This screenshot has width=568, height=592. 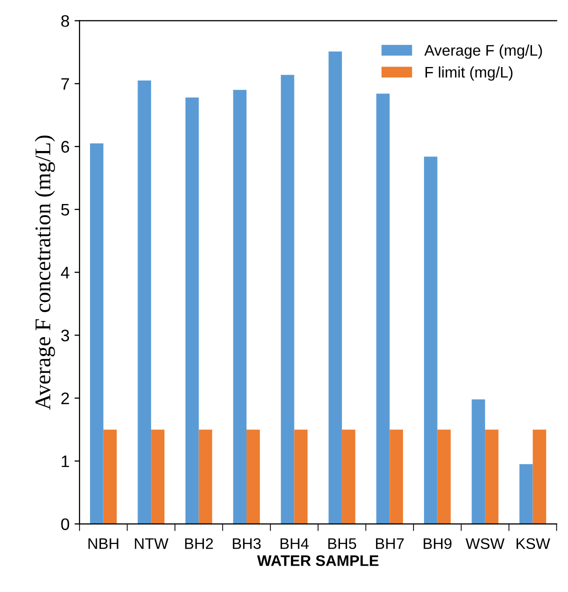 What do you see at coordinates (483, 51) in the screenshot?
I see `legend-label: Average F (mg/L)` at bounding box center [483, 51].